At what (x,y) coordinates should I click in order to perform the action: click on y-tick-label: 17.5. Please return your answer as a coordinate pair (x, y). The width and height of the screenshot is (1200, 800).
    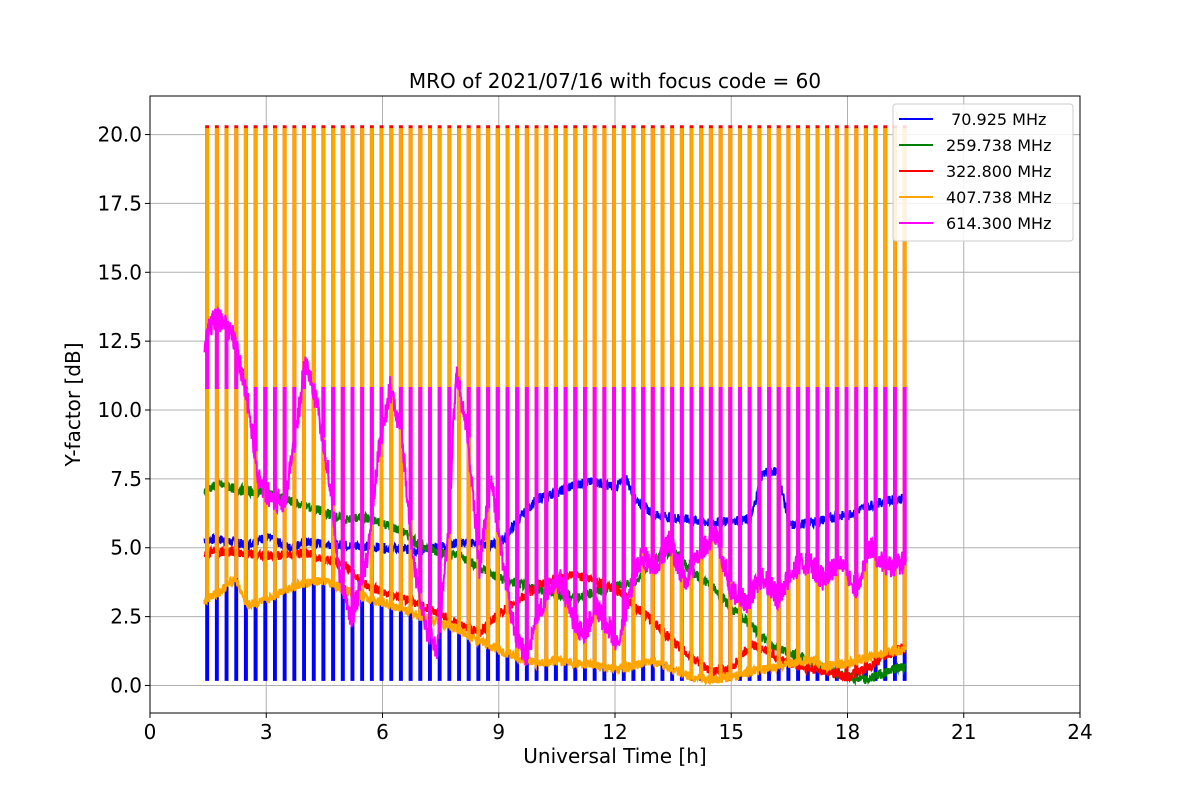
    Looking at the image, I should click on (119, 203).